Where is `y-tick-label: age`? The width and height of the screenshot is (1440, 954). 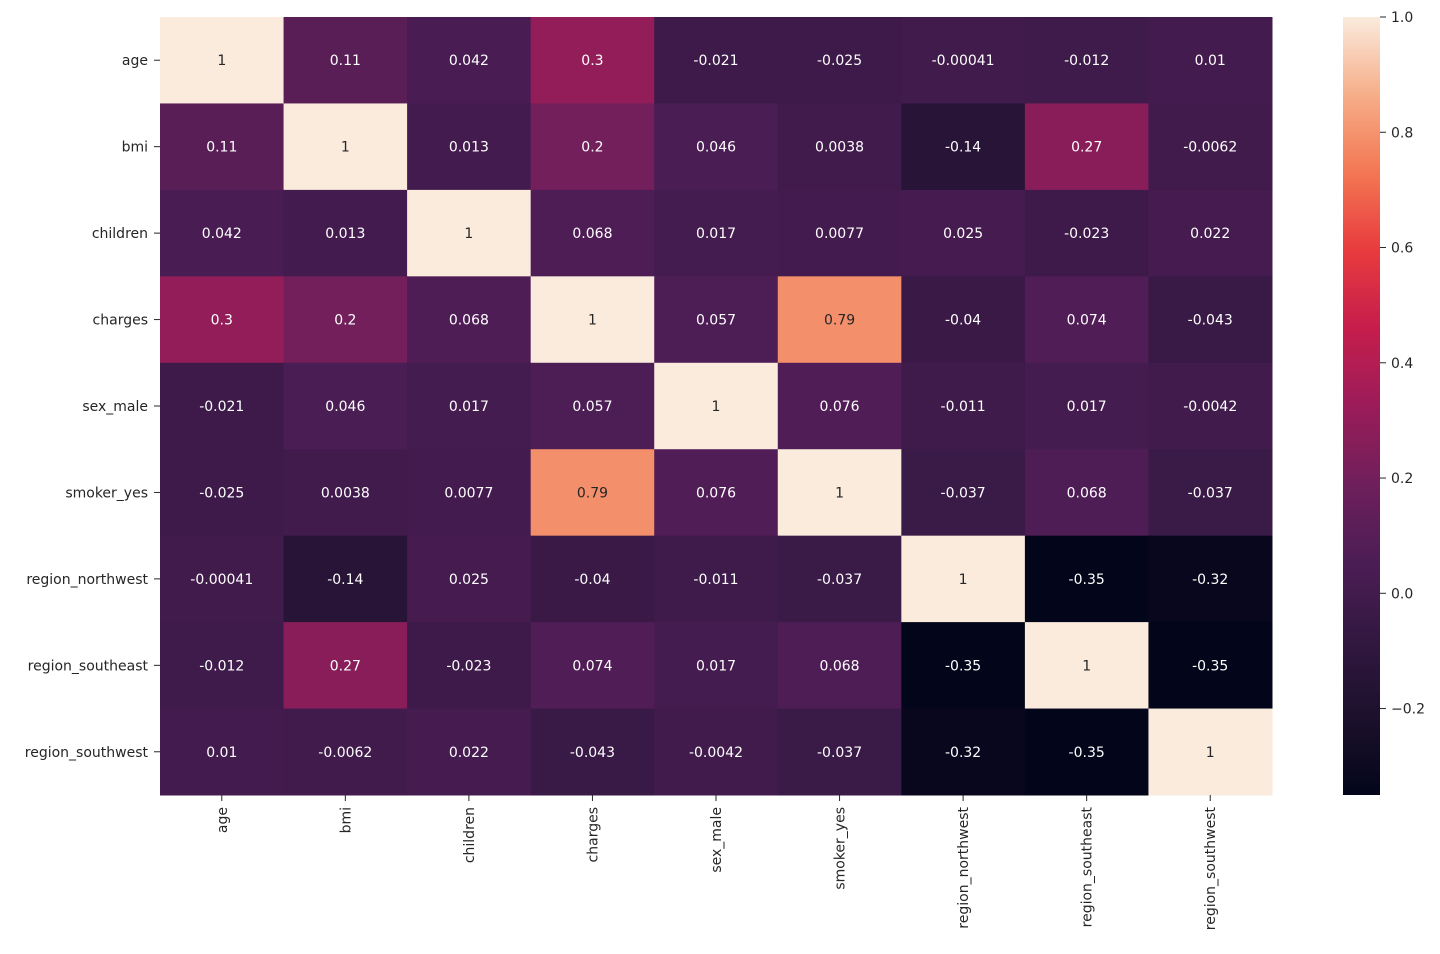 y-tick-label: age is located at coordinates (135, 61).